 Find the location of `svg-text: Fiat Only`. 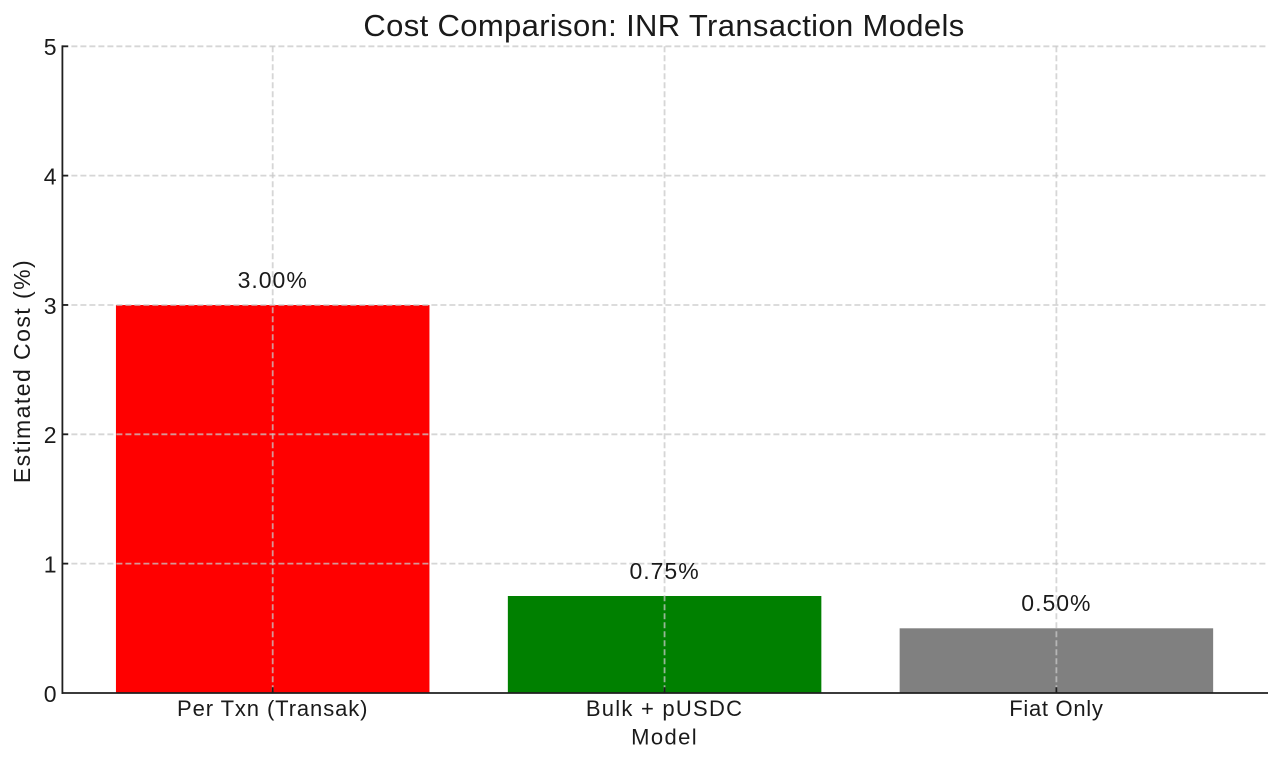

svg-text: Fiat Only is located at coordinates (1056, 708).